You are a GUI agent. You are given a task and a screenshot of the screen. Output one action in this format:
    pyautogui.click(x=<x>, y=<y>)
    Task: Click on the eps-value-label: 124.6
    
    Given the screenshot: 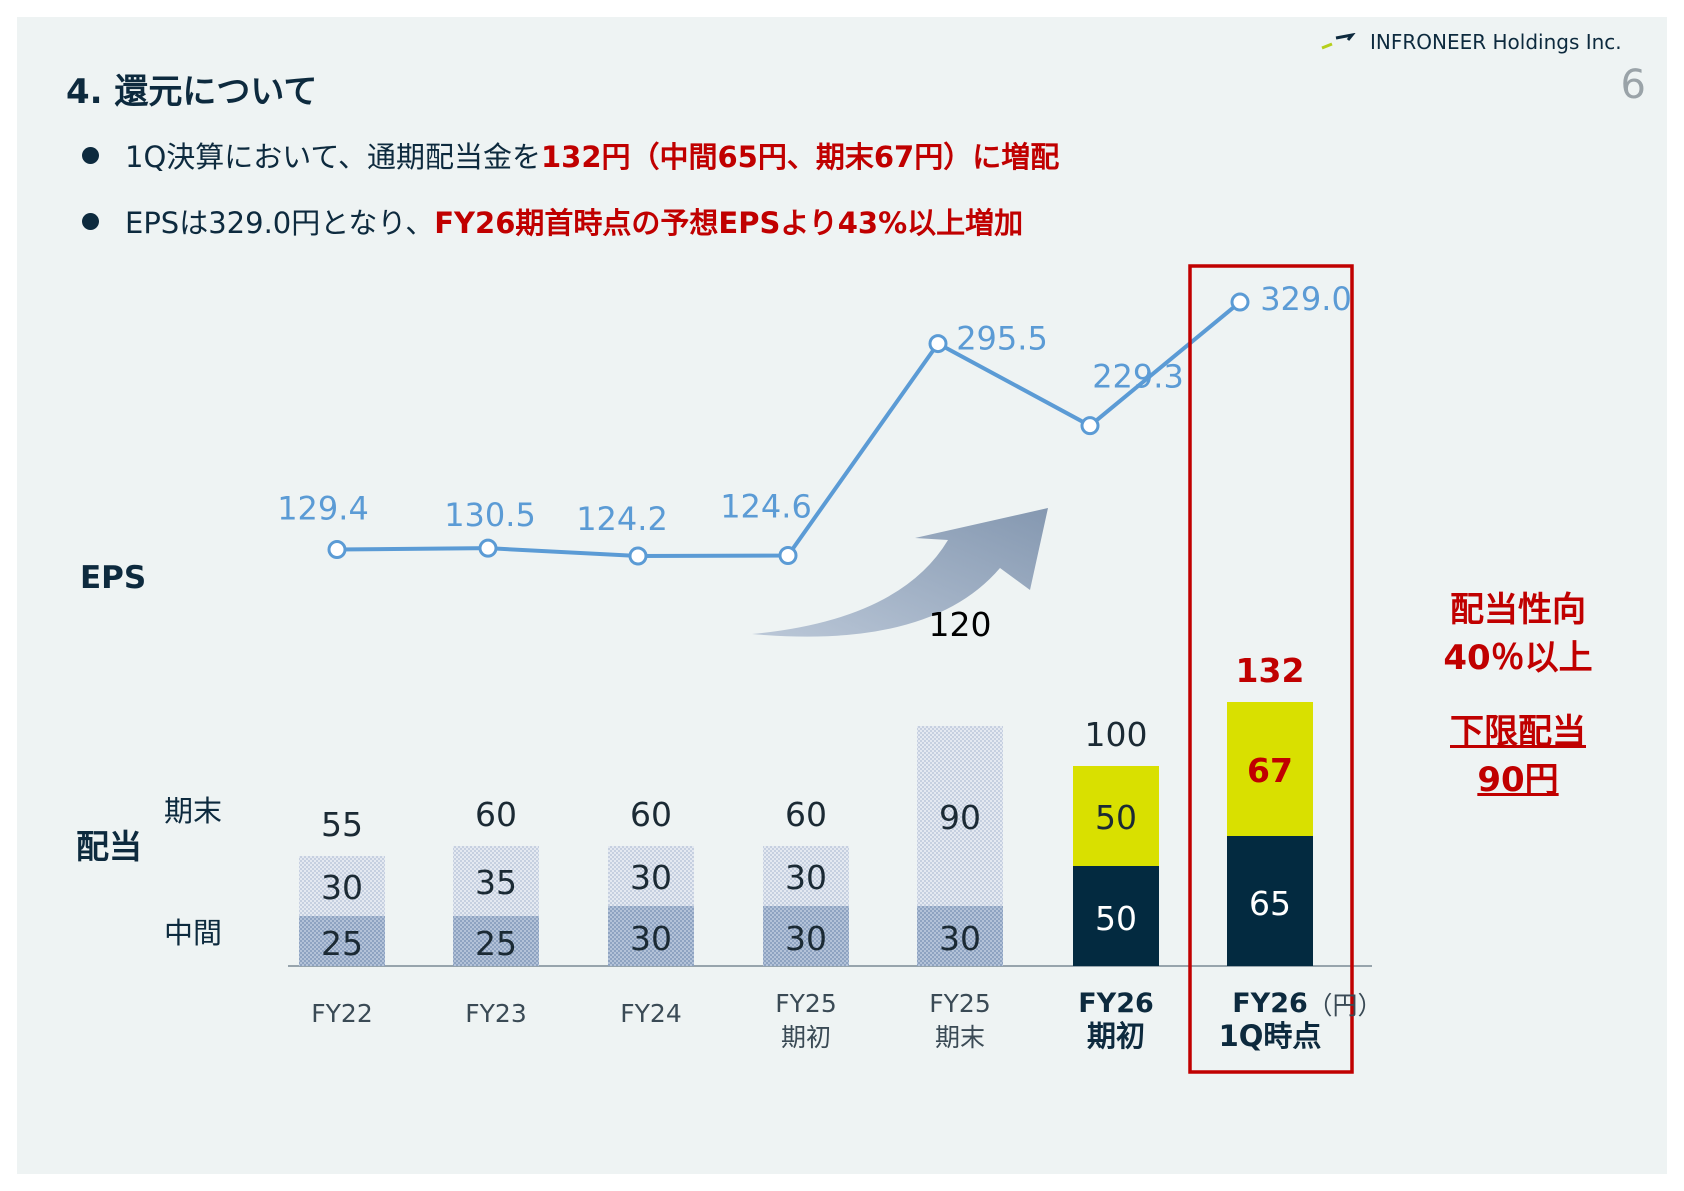 What is the action you would take?
    pyautogui.click(x=766, y=506)
    